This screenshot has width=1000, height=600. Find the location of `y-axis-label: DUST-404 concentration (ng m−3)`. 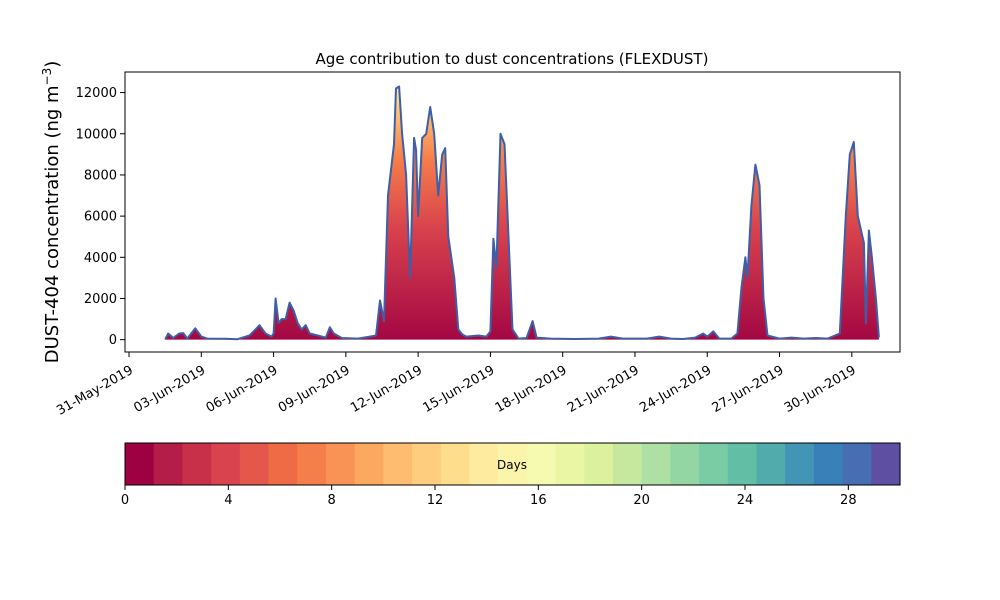

y-axis-label: DUST-404 concentration (ng m−3) is located at coordinates (51, 212).